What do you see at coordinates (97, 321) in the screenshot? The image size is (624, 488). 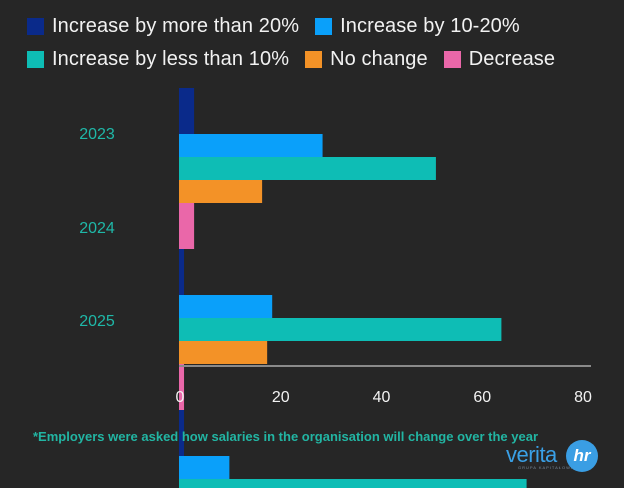 I see `y-category-label-2025: 2025` at bounding box center [97, 321].